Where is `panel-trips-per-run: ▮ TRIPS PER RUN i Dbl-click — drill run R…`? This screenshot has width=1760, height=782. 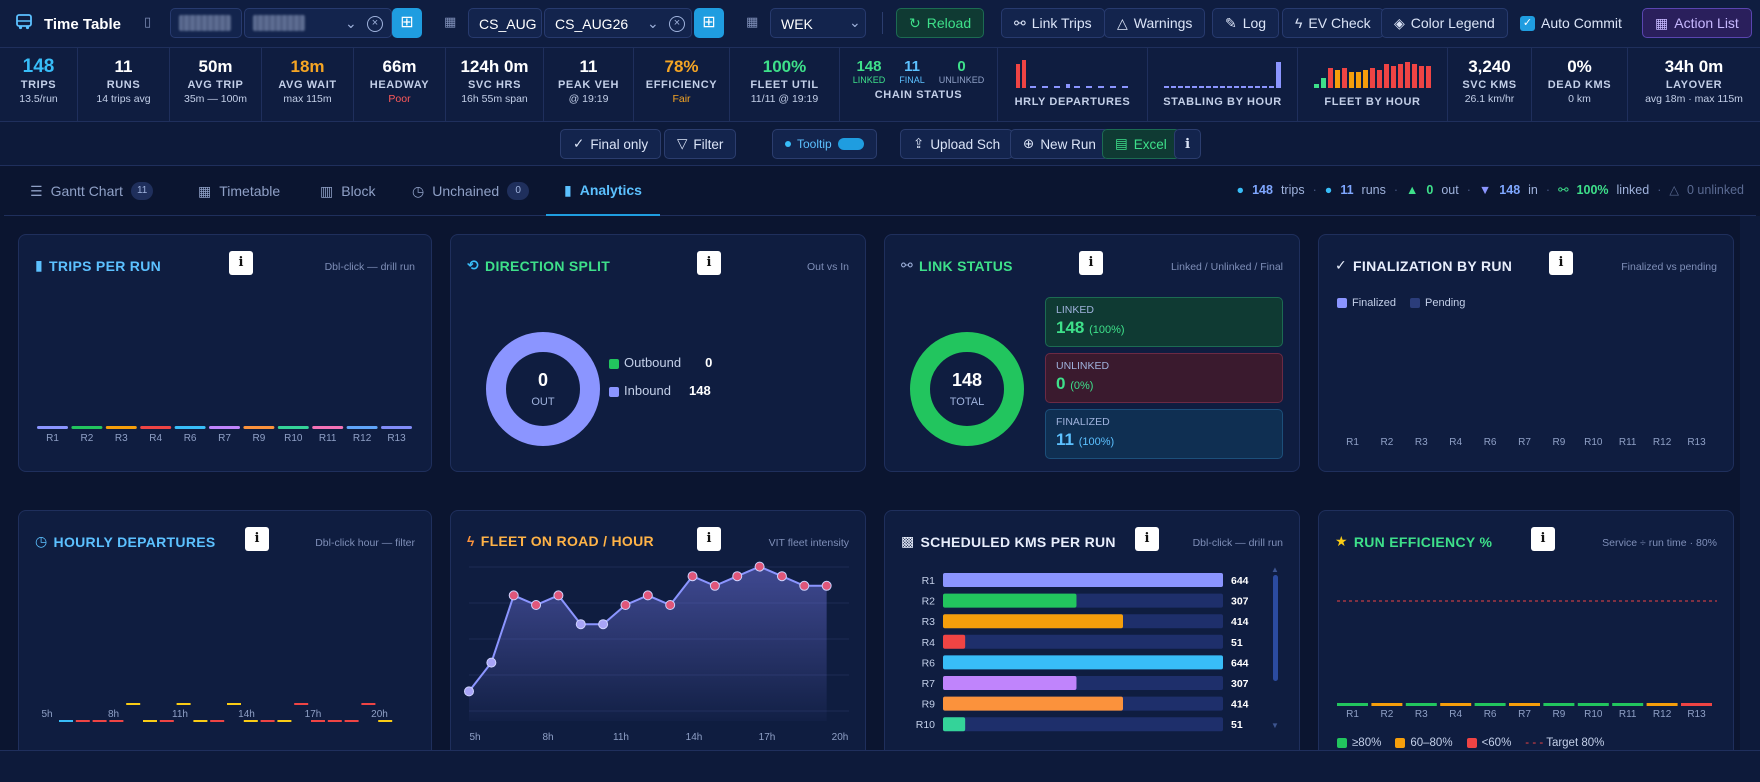 panel-trips-per-run: ▮ TRIPS PER RUN i Dbl-click — drill run R… is located at coordinates (225, 353).